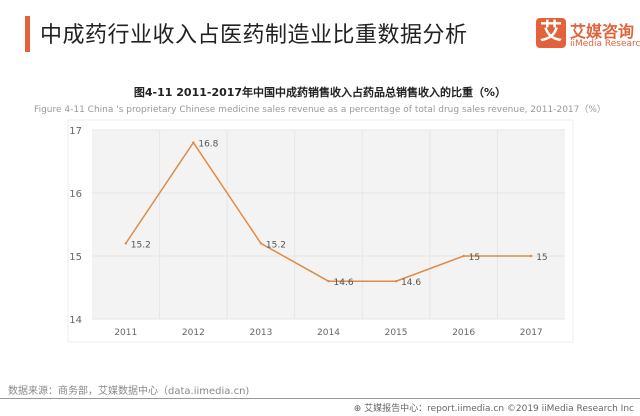  What do you see at coordinates (254, 35) in the screenshot?
I see `page-title: 中成药行业收入占医药制造业比重数据分析` at bounding box center [254, 35].